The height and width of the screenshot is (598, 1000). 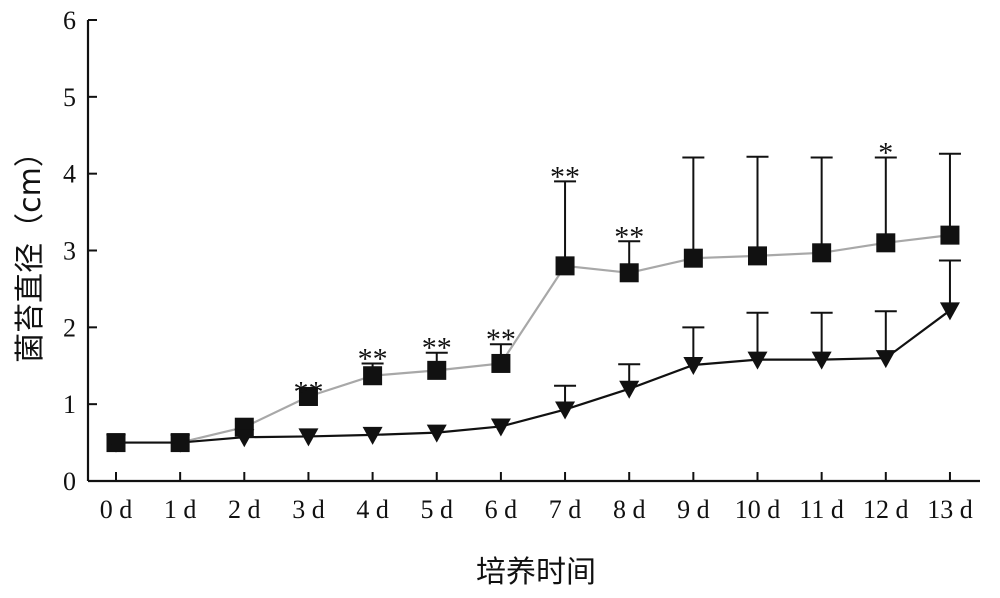 I want to click on x-tick-label: 0 d, so click(x=116, y=509).